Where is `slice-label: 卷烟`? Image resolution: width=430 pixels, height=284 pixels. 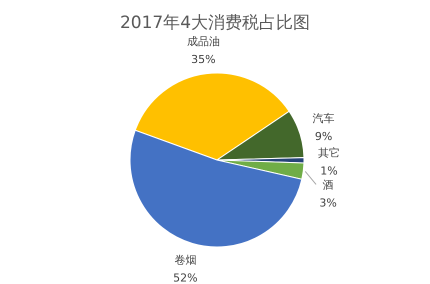 slice-label: 卷烟 is located at coordinates (185, 259).